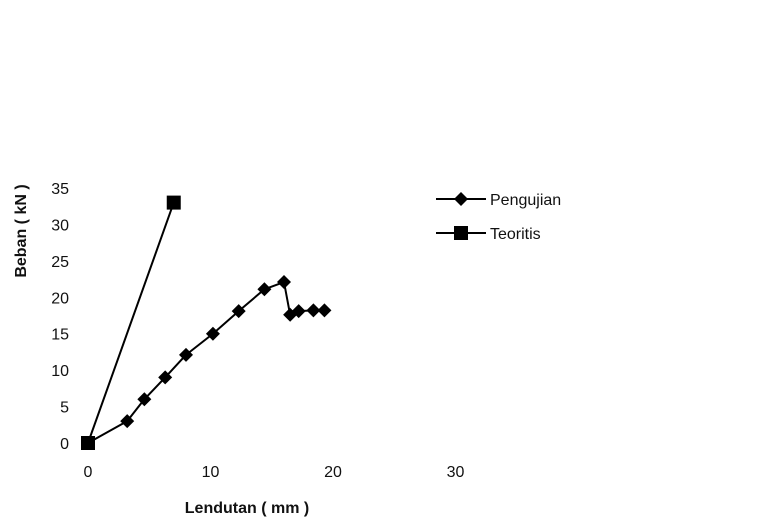  Describe the element at coordinates (64, 408) in the screenshot. I see `y-tick-label: 5` at that location.